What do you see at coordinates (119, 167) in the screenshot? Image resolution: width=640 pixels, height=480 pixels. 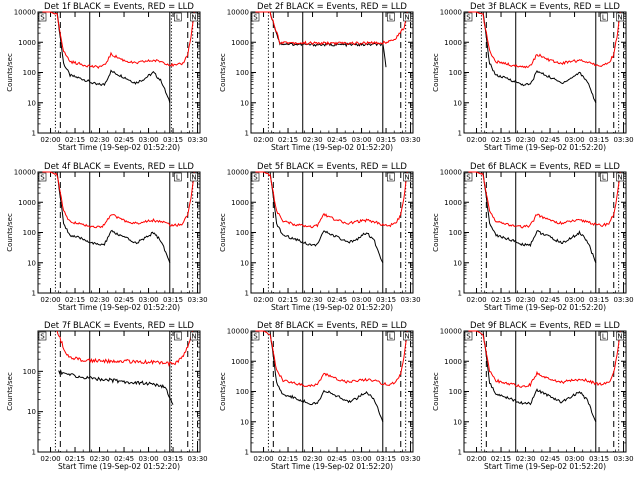 I see `panel-title: Det 4f BLACK = Events, RED = LLD` at bounding box center [119, 167].